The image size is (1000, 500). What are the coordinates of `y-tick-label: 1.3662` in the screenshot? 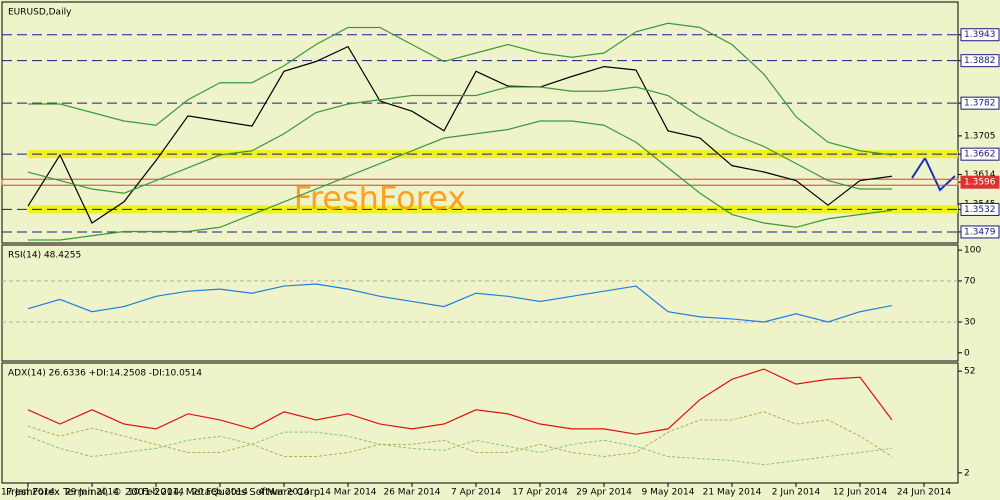 It's located at (980, 155).